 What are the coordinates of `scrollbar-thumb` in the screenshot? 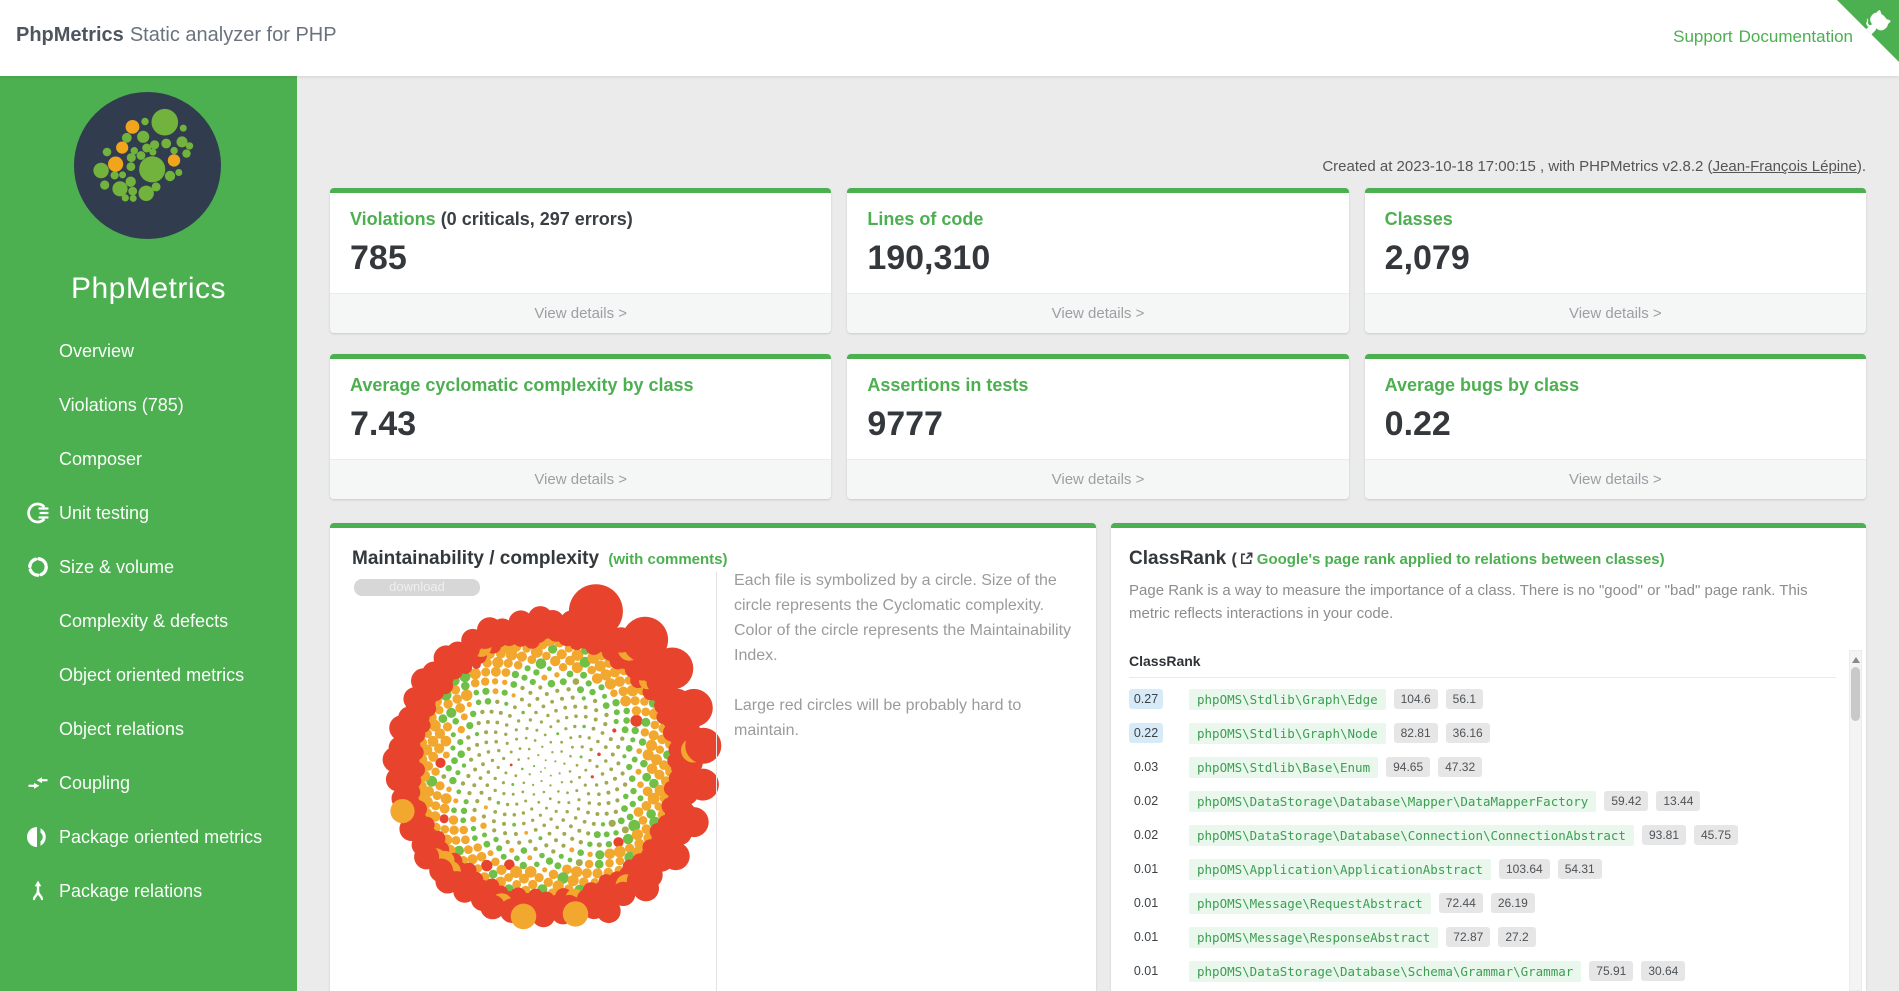 It's located at (1855, 694).